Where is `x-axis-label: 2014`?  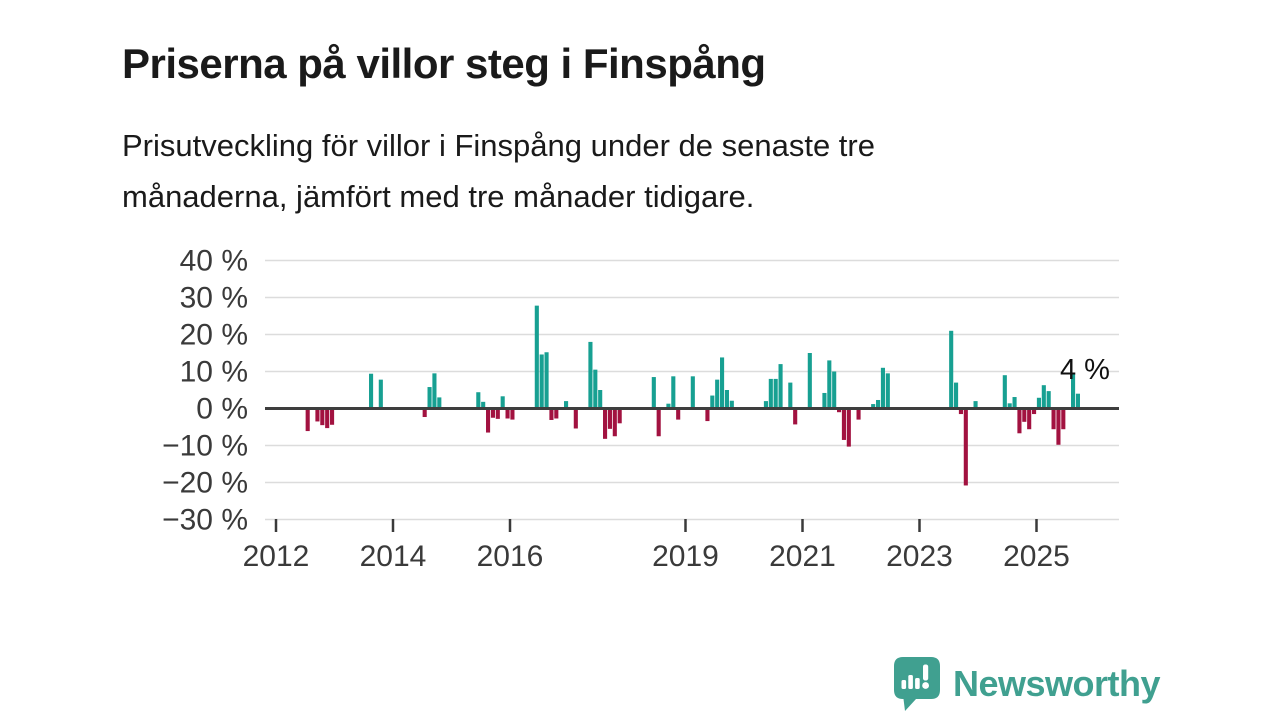 x-axis-label: 2014 is located at coordinates (393, 556).